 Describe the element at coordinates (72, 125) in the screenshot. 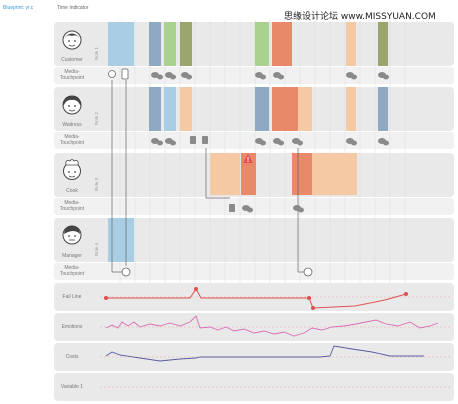

I see `lane-label-waitress: Waitress` at that location.